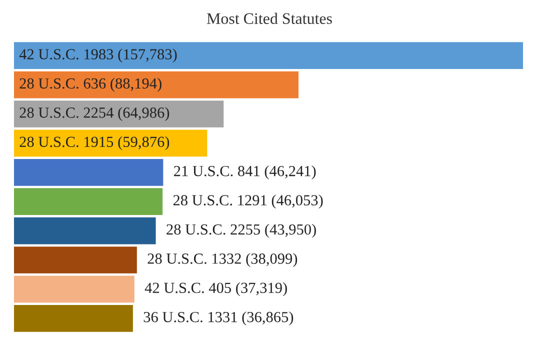 This screenshot has height=343, width=539. What do you see at coordinates (95, 143) in the screenshot?
I see `data-label: 28 U.S.C. 1915 (59,876)` at bounding box center [95, 143].